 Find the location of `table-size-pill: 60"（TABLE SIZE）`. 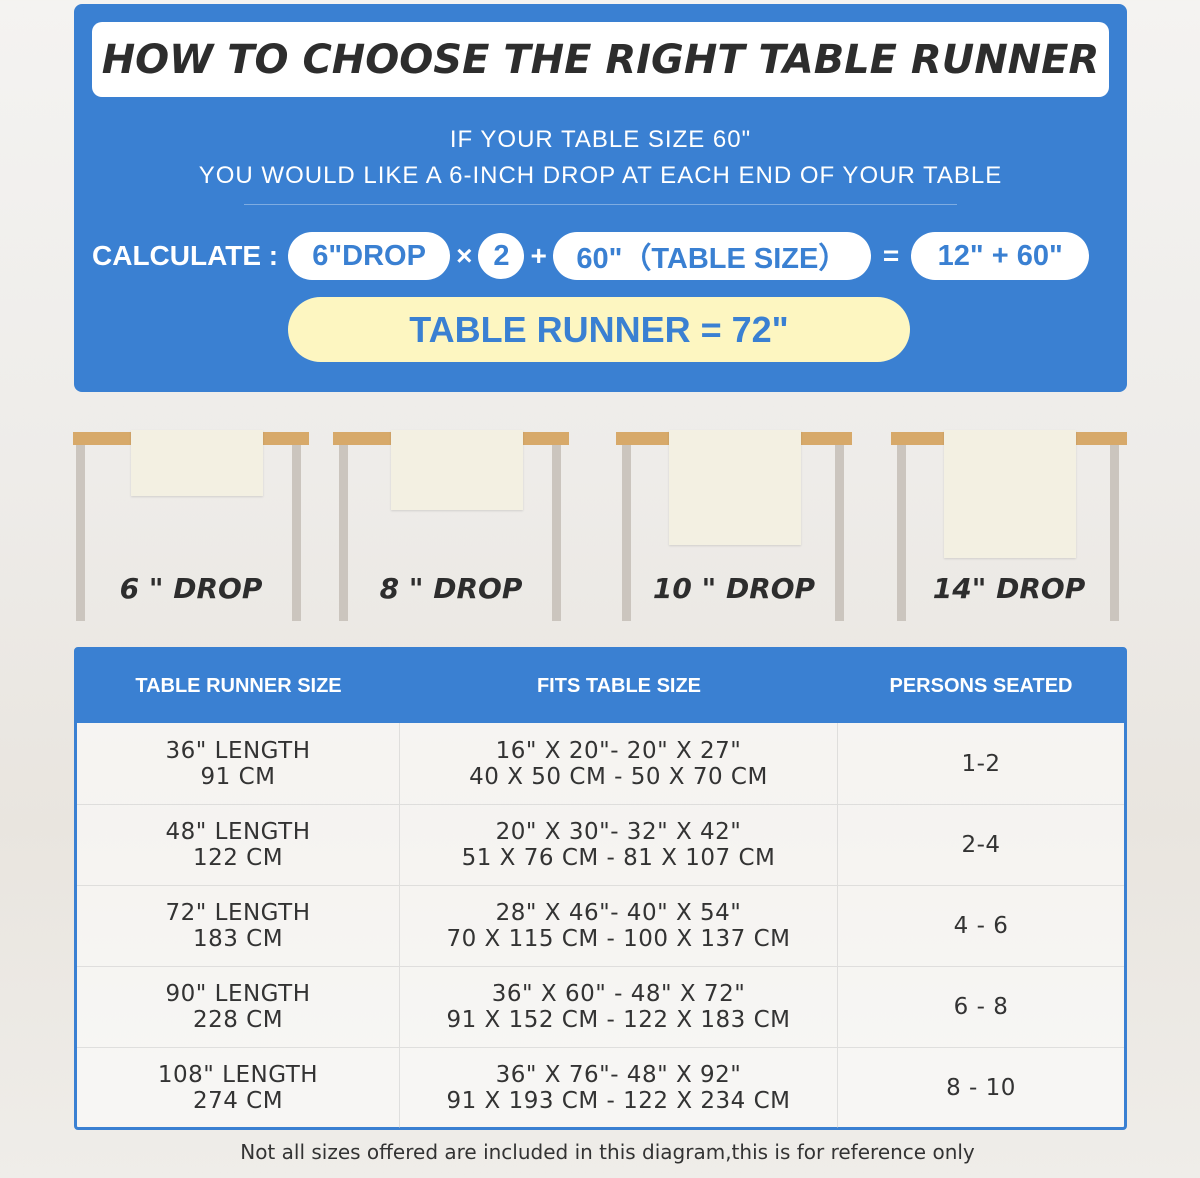

table-size-pill: 60"（TABLE SIZE） is located at coordinates (711, 256).